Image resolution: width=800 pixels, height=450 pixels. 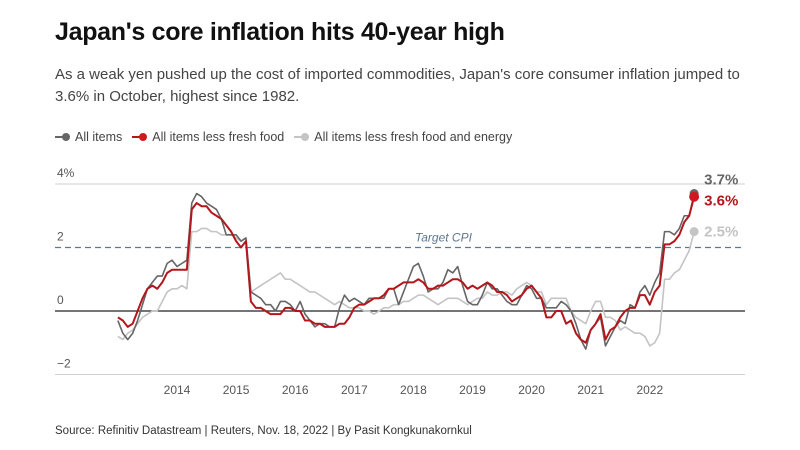 What do you see at coordinates (590, 390) in the screenshot?
I see `x-tick-label: 2021` at bounding box center [590, 390].